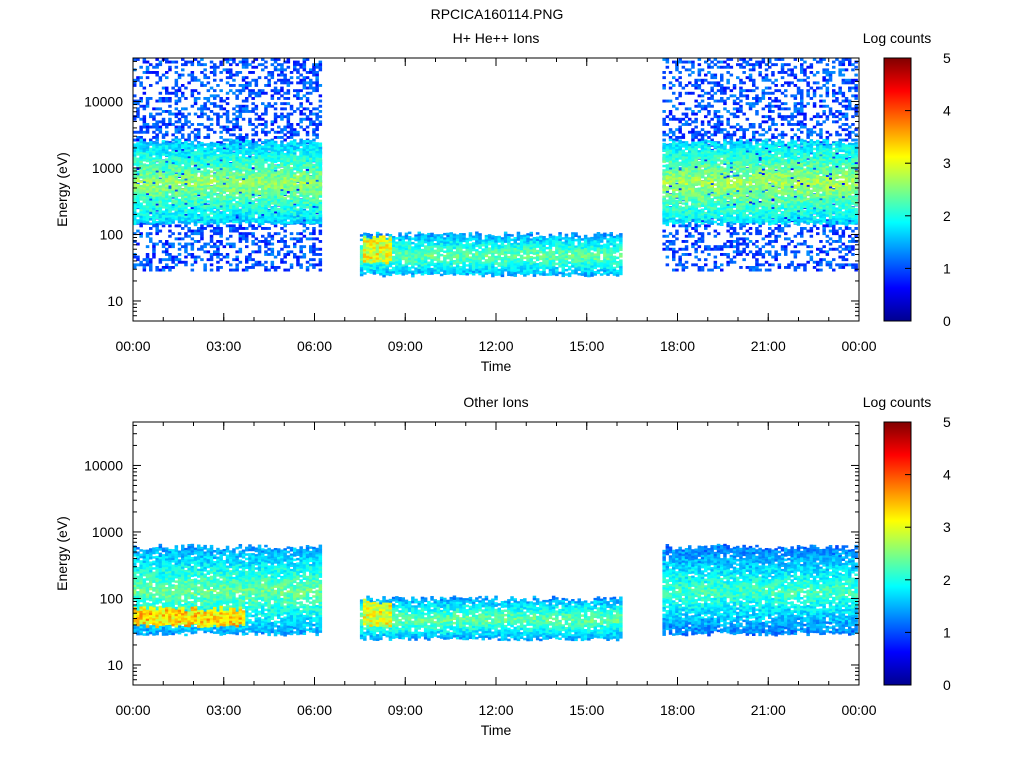 The image size is (1024, 768). Describe the element at coordinates (497, 14) in the screenshot. I see `figure-title: RPCICA160114.PNG` at that location.